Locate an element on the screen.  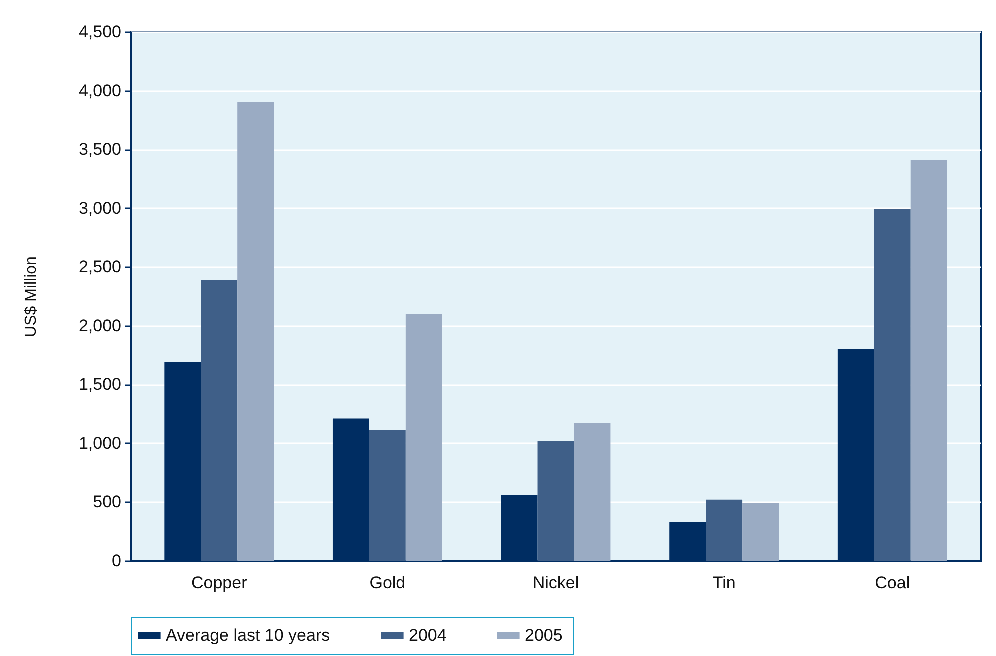
y-tick-label: 2,000 is located at coordinates (100, 326).